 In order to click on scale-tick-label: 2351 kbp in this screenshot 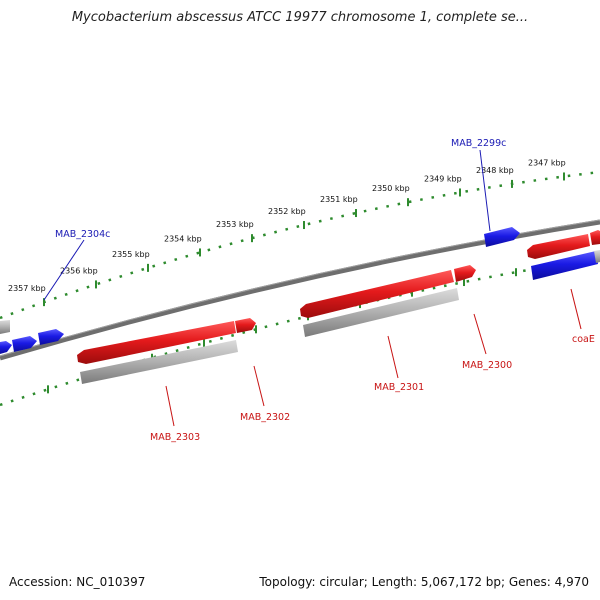, I will do `click(339, 199)`.